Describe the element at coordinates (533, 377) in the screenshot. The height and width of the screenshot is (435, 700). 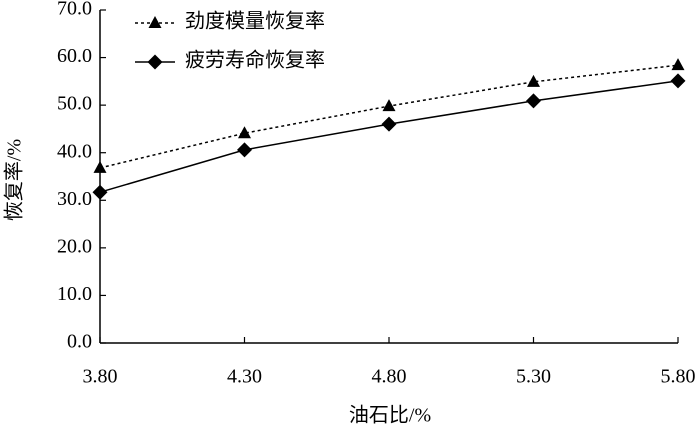
I see `x-tick-label: 5.30` at that location.